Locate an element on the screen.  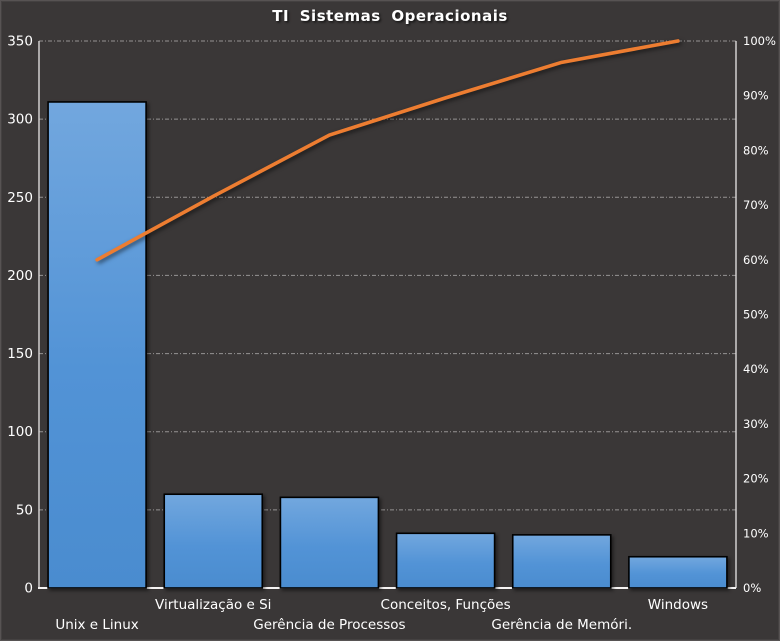
right-tick-60pct: 60% is located at coordinates (756, 260).